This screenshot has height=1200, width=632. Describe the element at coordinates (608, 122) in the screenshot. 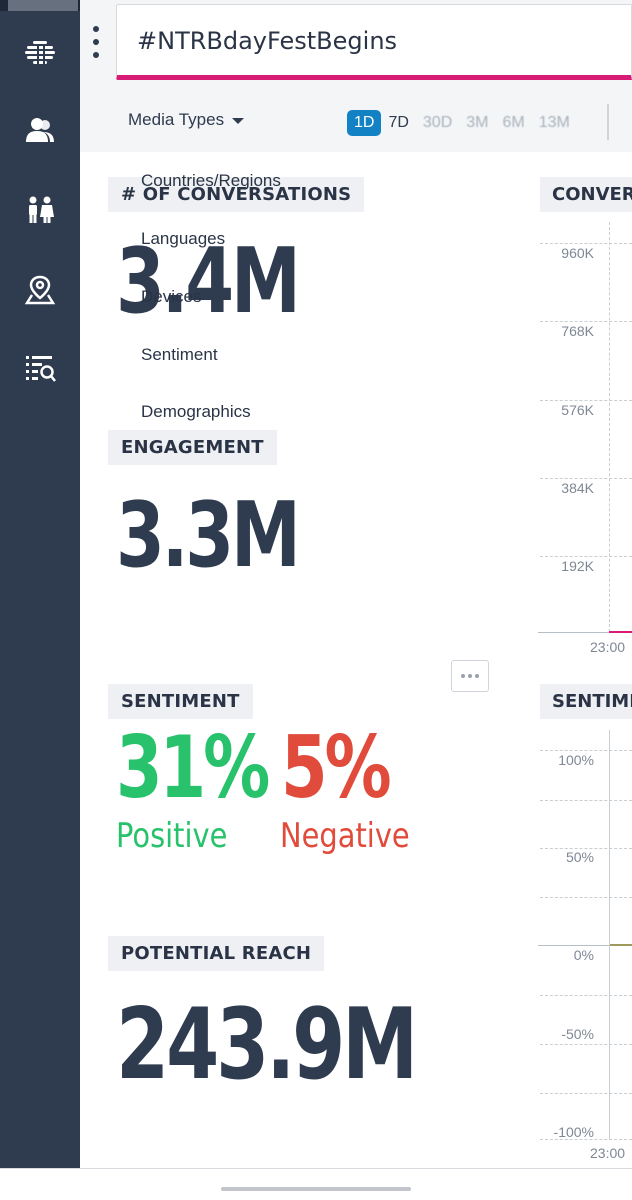

I see `header-divider` at that location.